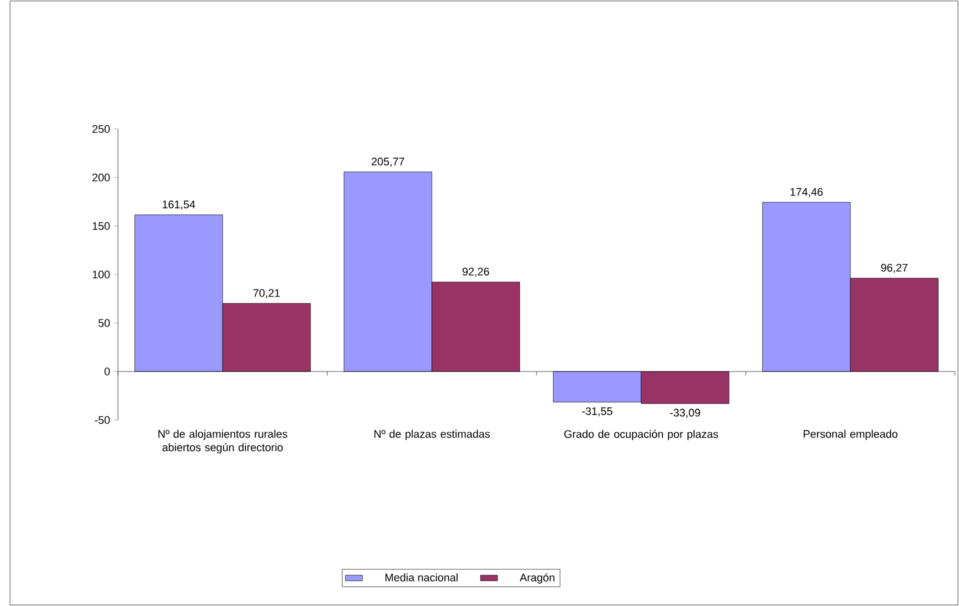 This screenshot has width=959, height=606. What do you see at coordinates (685, 413) in the screenshot?
I see `data-label: -33,09` at bounding box center [685, 413].